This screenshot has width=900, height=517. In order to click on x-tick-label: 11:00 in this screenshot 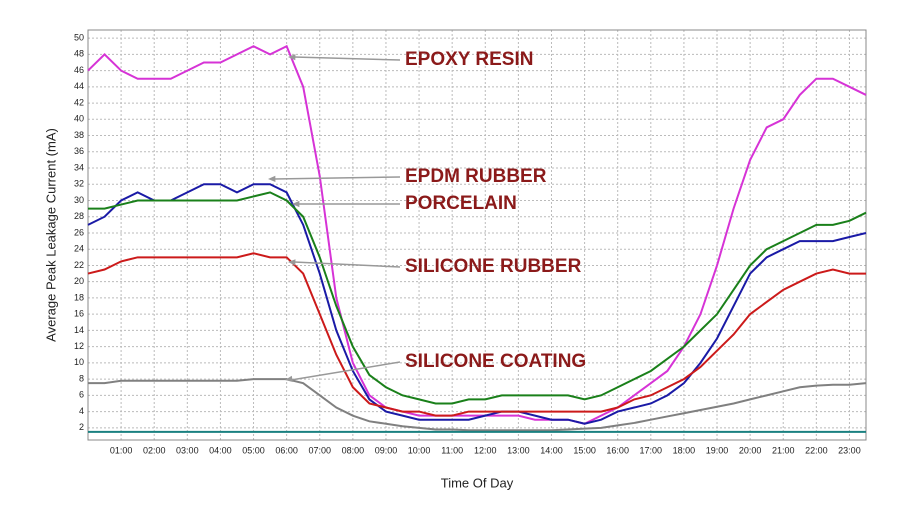, I will do `click(452, 450)`.